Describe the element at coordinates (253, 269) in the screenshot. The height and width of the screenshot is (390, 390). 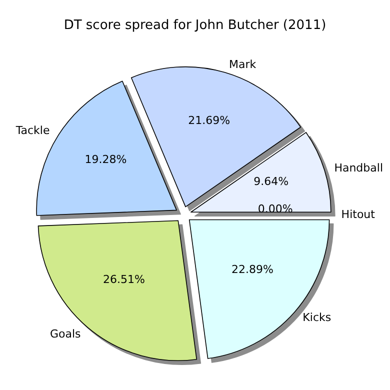
I see `data-label: 22.89%` at that location.